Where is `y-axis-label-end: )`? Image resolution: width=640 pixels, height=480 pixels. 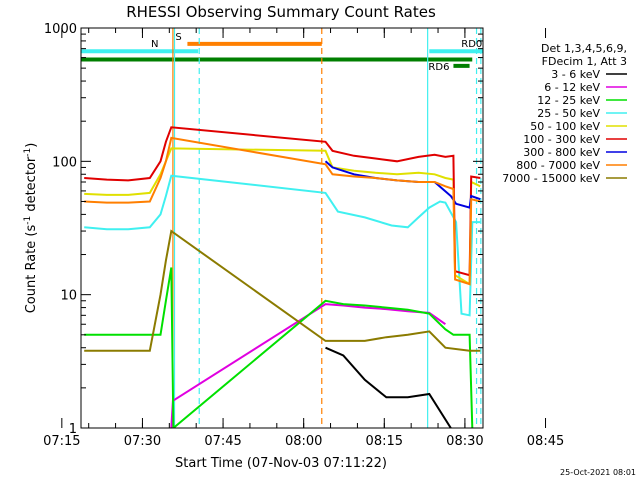
y-axis-label-end: ) is located at coordinates (31, 145).